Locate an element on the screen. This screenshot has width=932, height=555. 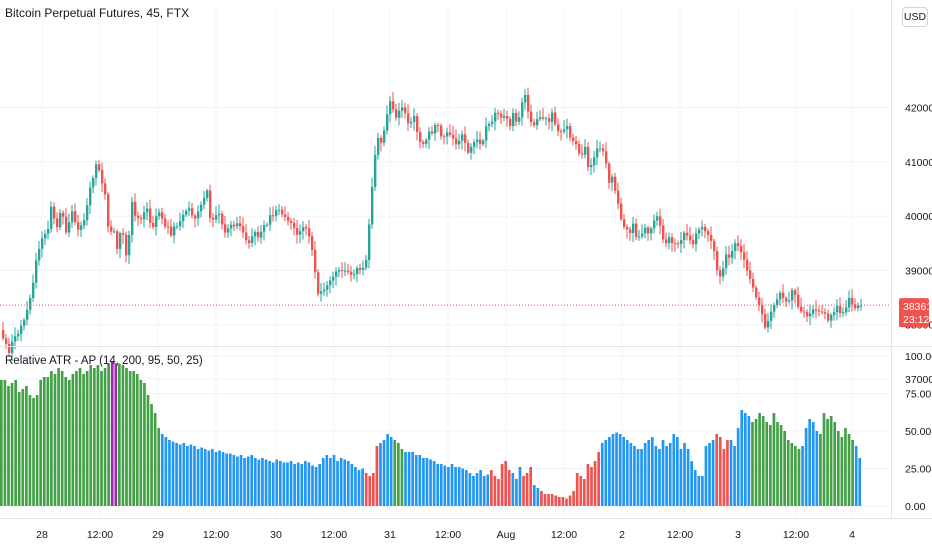
currency-button: USD is located at coordinates (915, 17).